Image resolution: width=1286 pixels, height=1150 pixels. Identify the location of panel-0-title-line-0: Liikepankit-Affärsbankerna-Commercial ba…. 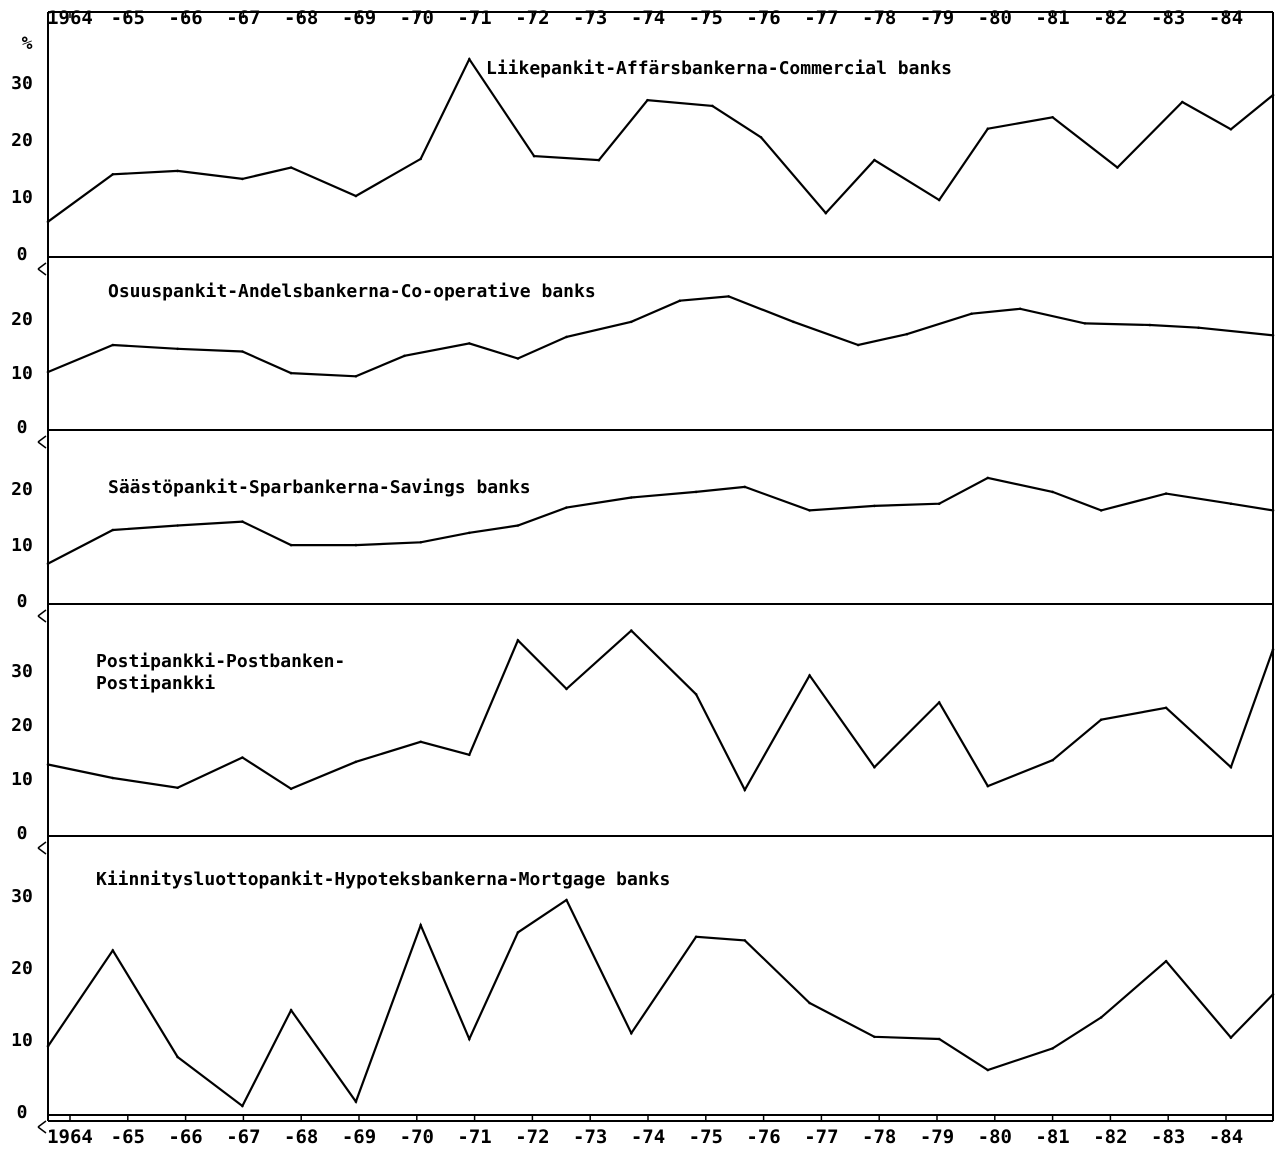
(719, 68).